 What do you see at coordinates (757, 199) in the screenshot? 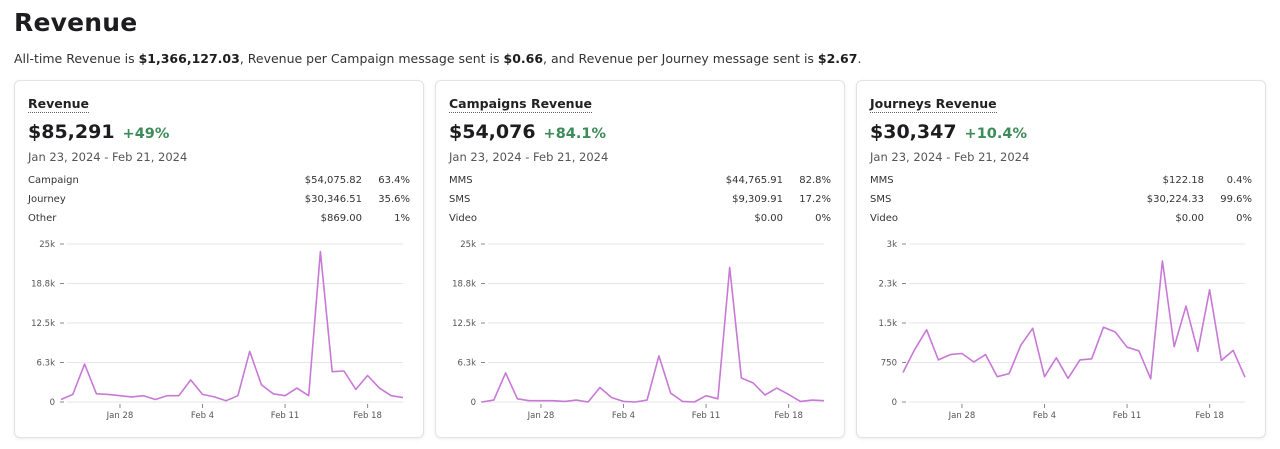
I see `breakdown-value: $9,309.91` at bounding box center [757, 199].